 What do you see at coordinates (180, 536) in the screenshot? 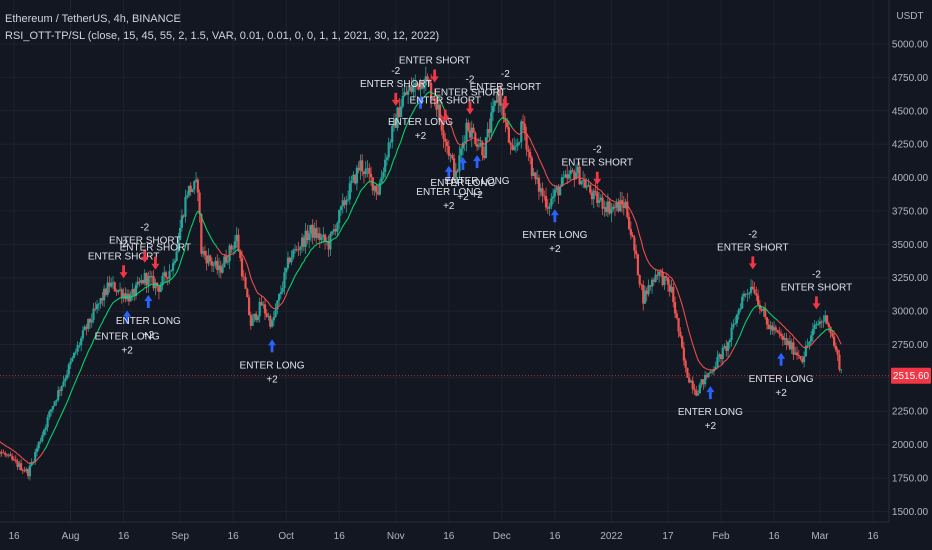
I see `x-tick-label: Sep` at bounding box center [180, 536].